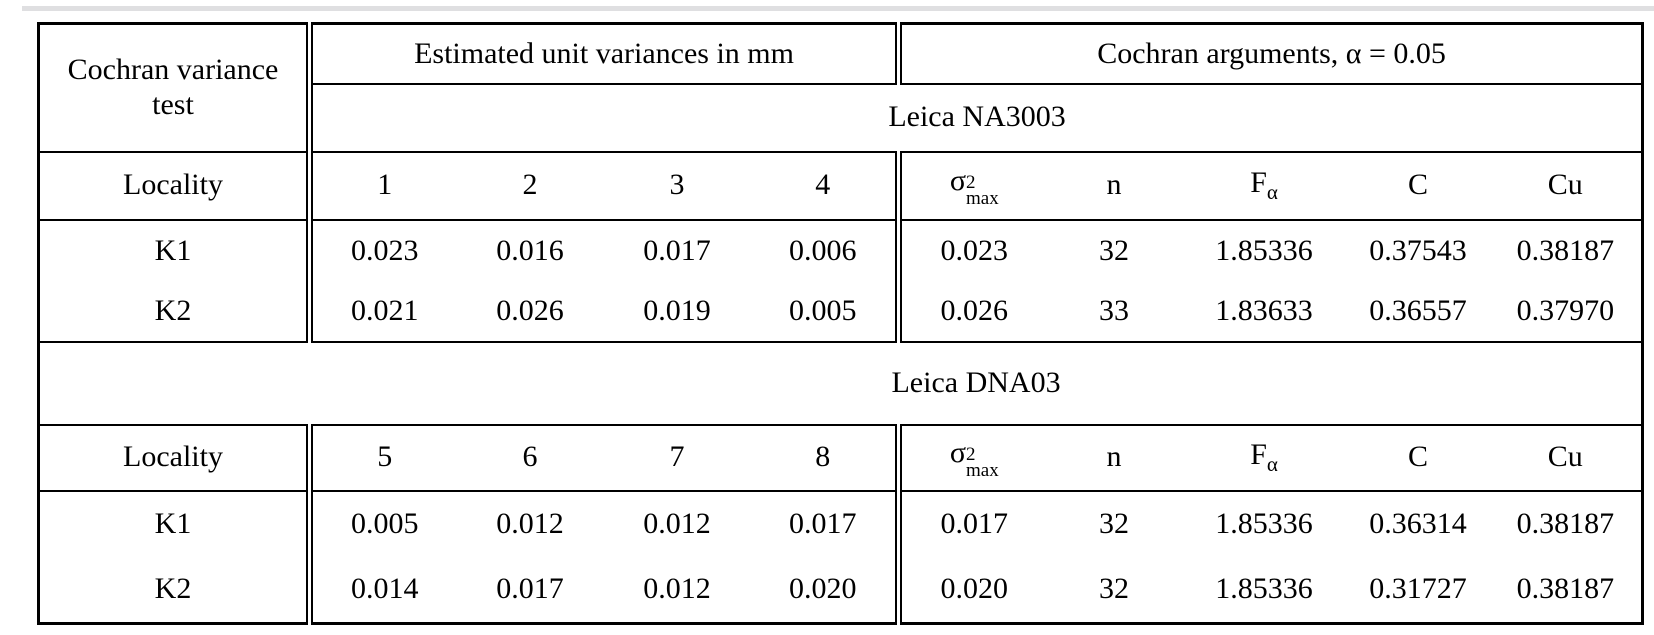 This screenshot has height=635, width=1654. What do you see at coordinates (824, 458) in the screenshot?
I see `line-number-header: 8` at bounding box center [824, 458].